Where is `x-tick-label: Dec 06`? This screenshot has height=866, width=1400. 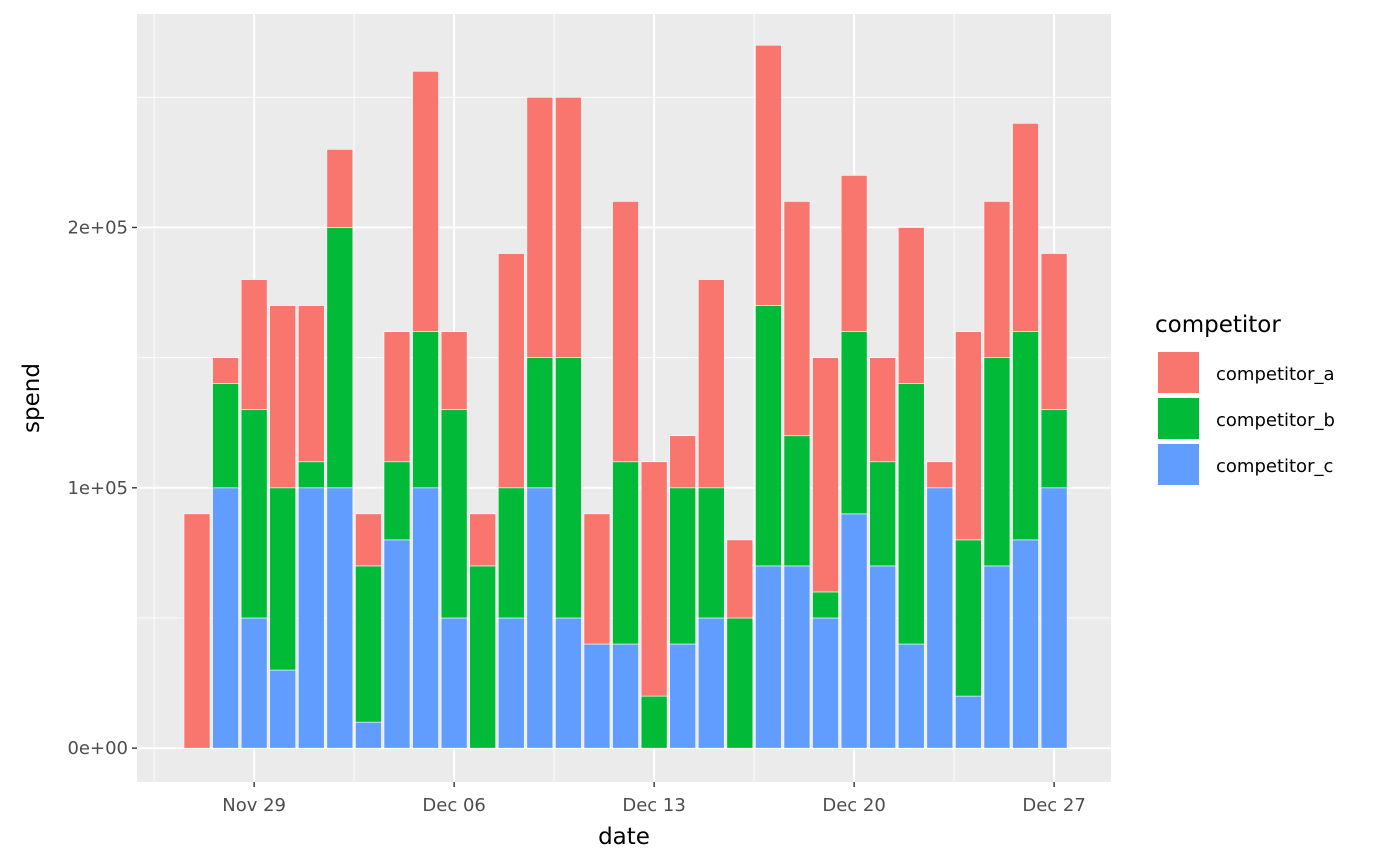 x-tick-label: Dec 06 is located at coordinates (453, 805).